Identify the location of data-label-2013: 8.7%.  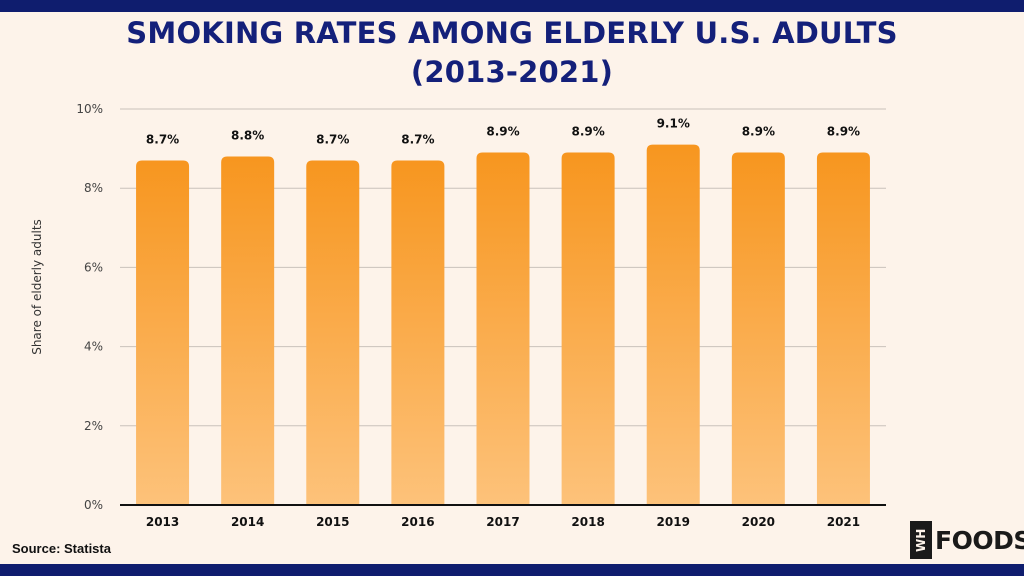
(162, 139).